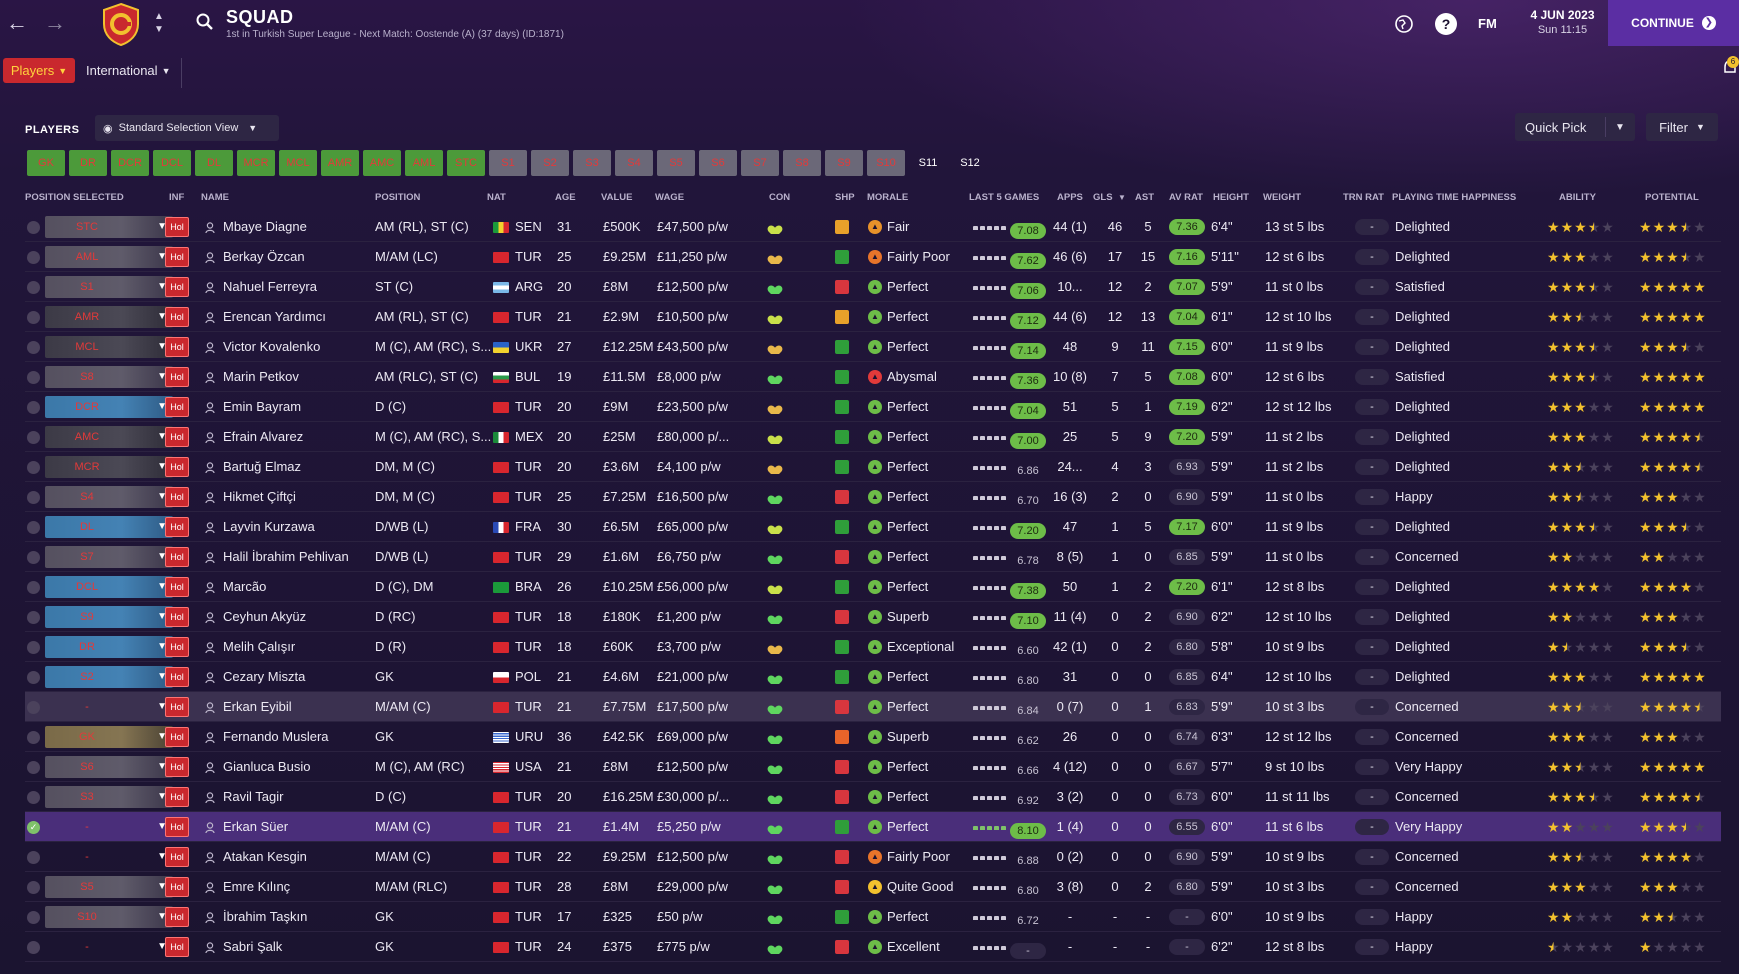 This screenshot has height=974, width=1739. I want to click on position-chip-gk: GK, so click(46, 163).